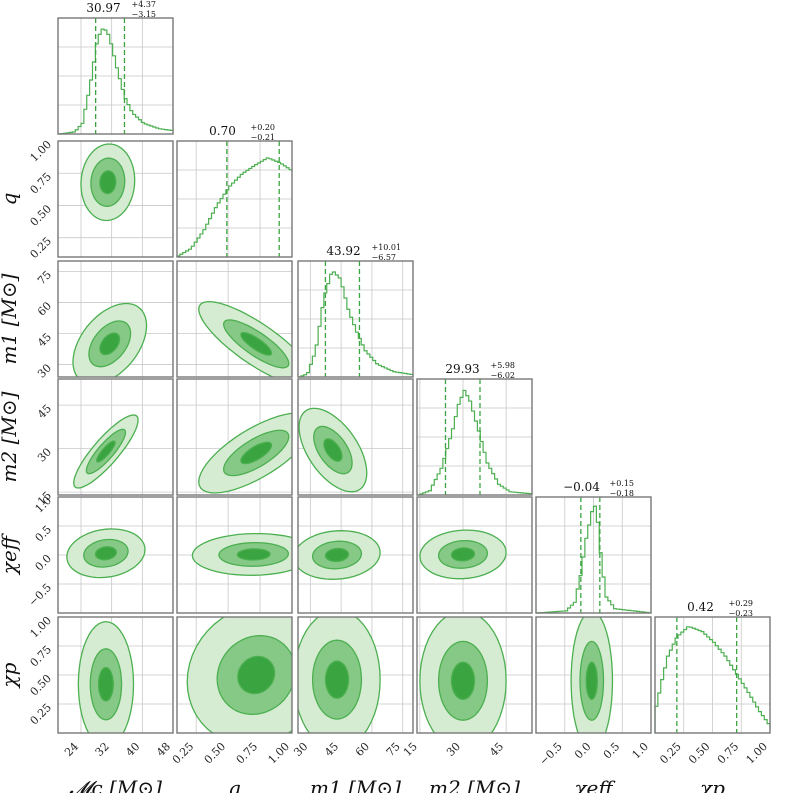 Image resolution: width=789 pixels, height=793 pixels. I want to click on stat-plus-m1: +10.01, so click(387, 247).